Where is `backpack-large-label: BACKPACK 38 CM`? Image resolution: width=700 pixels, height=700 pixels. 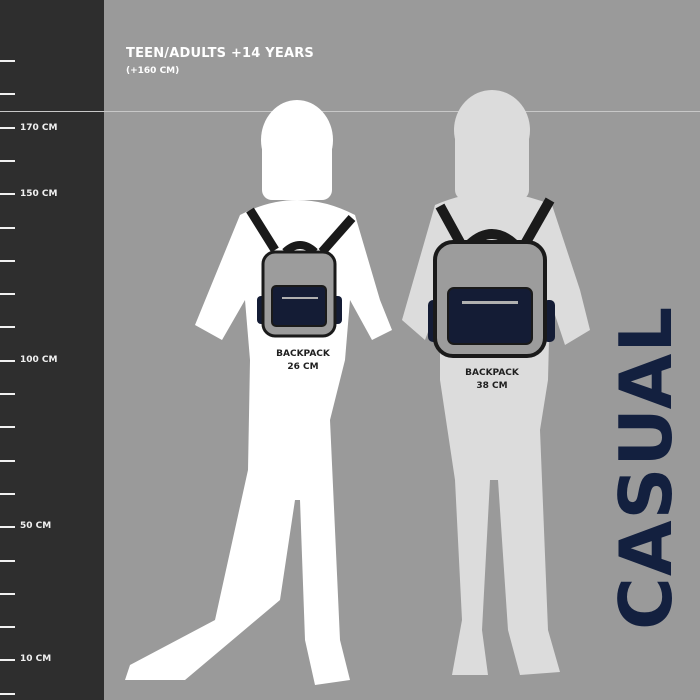 backpack-large-label: BACKPACK 38 CM is located at coordinates (492, 380).